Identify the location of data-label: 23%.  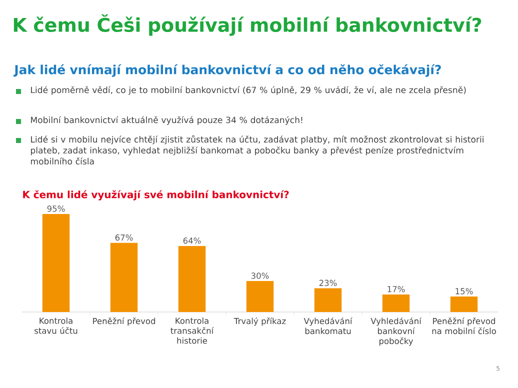
(328, 283).